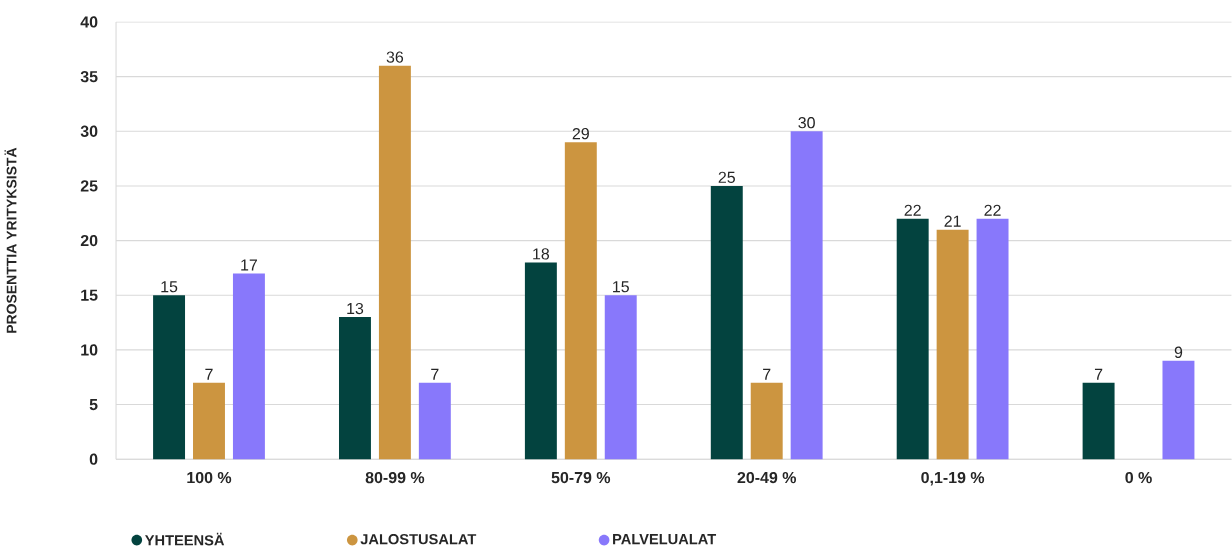 The height and width of the screenshot is (553, 1232). What do you see at coordinates (1178, 352) in the screenshot?
I see `data-label: 9` at bounding box center [1178, 352].